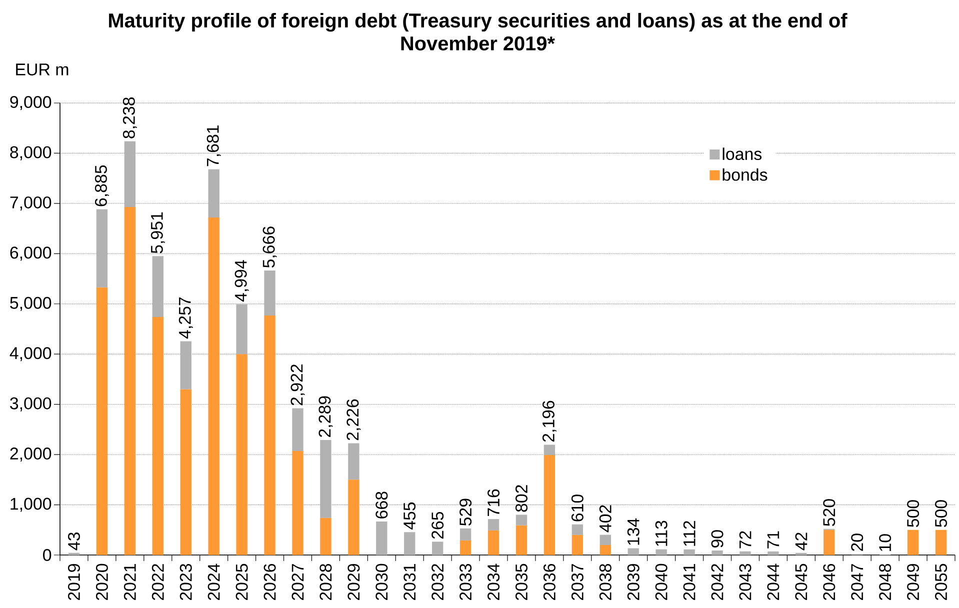 The image size is (959, 608). I want to click on total-label: 668, so click(382, 505).